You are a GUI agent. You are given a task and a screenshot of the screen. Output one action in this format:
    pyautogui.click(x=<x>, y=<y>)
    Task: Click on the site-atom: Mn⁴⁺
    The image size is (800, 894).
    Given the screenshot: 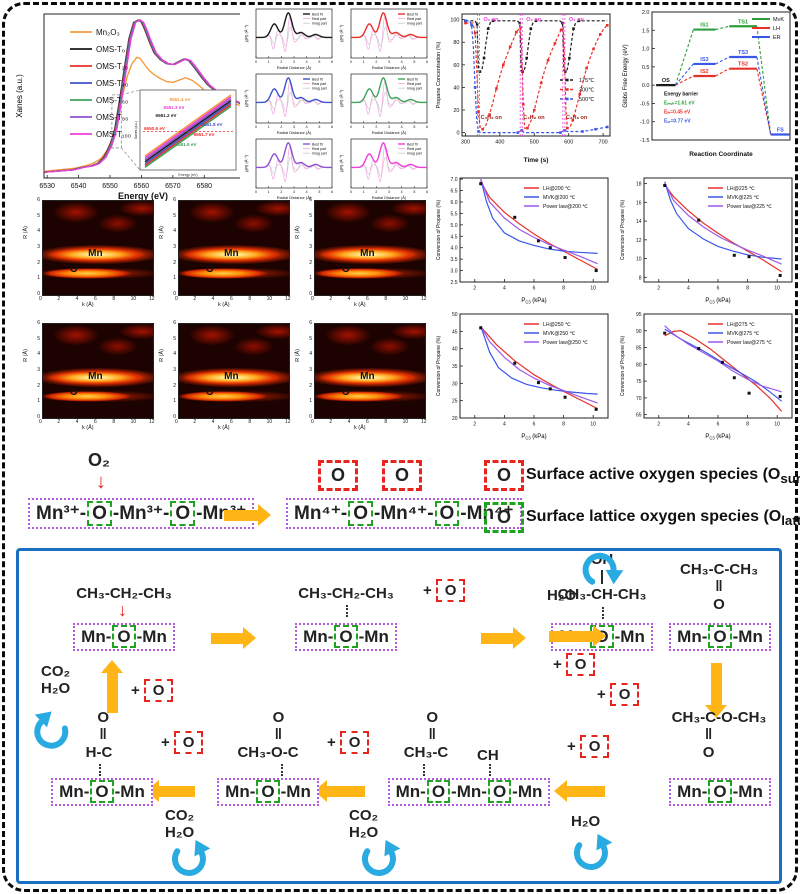 What is the action you would take?
    pyautogui.click(x=490, y=513)
    